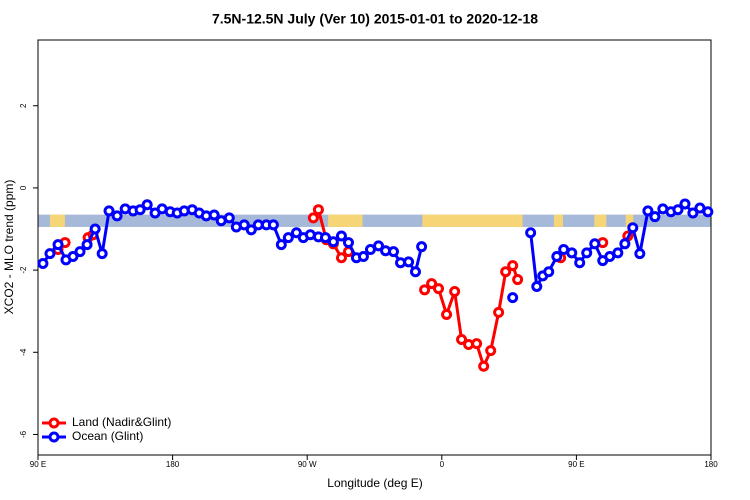 The height and width of the screenshot is (500, 750). Describe the element at coordinates (107, 436) in the screenshot. I see `legend-label: Ocean (Glint)` at that location.